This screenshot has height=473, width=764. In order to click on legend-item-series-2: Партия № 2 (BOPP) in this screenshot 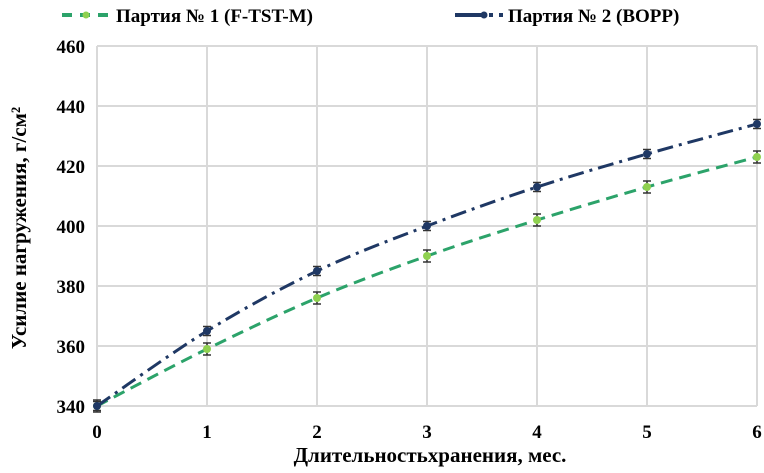, I will do `click(567, 16)`.